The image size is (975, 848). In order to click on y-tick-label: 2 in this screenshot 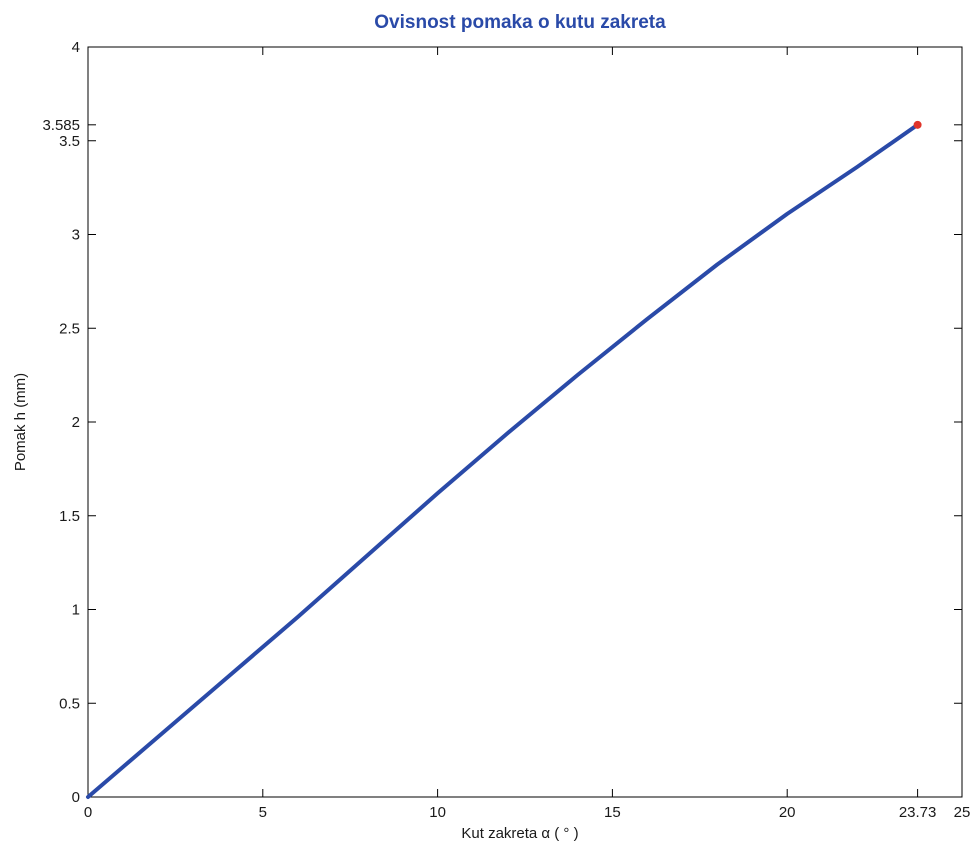, I will do `click(76, 422)`.